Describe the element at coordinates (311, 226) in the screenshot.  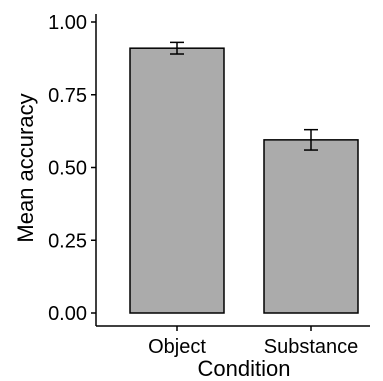
I see `bar-substance` at that location.